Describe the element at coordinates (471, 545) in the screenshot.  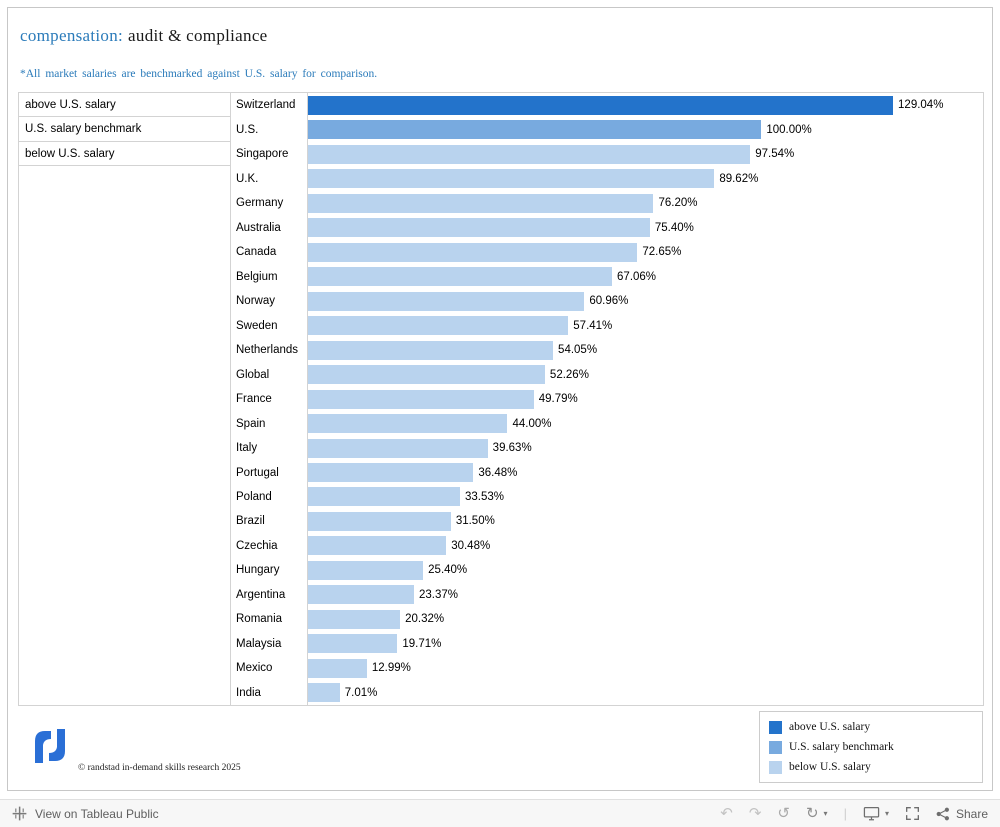
I see `bar-value-label: 30.48%` at that location.